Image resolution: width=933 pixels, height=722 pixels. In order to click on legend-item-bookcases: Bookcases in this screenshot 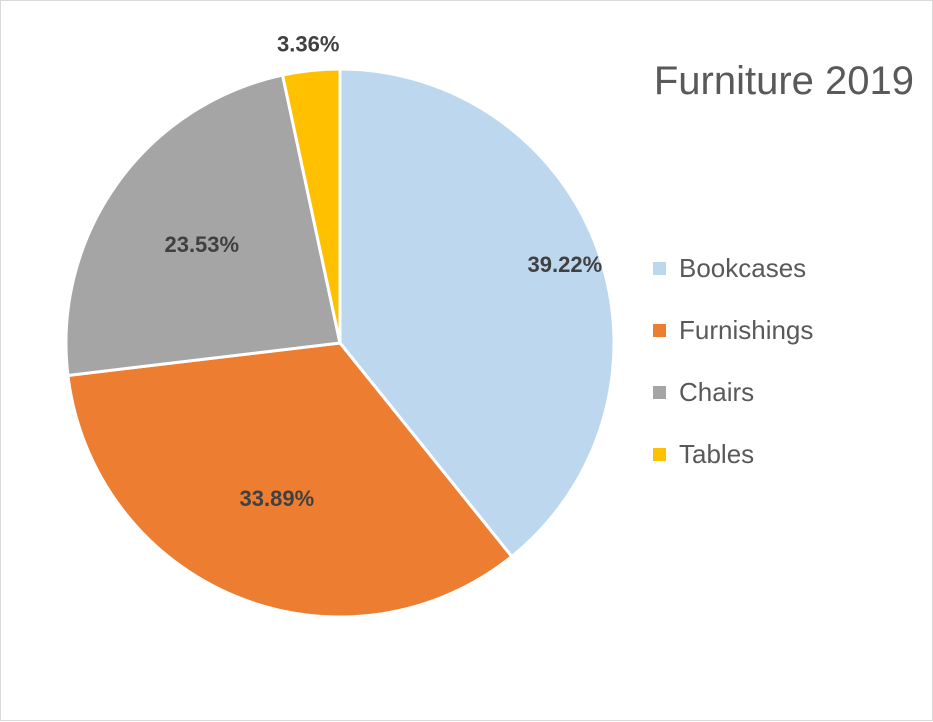, I will do `click(733, 268)`.